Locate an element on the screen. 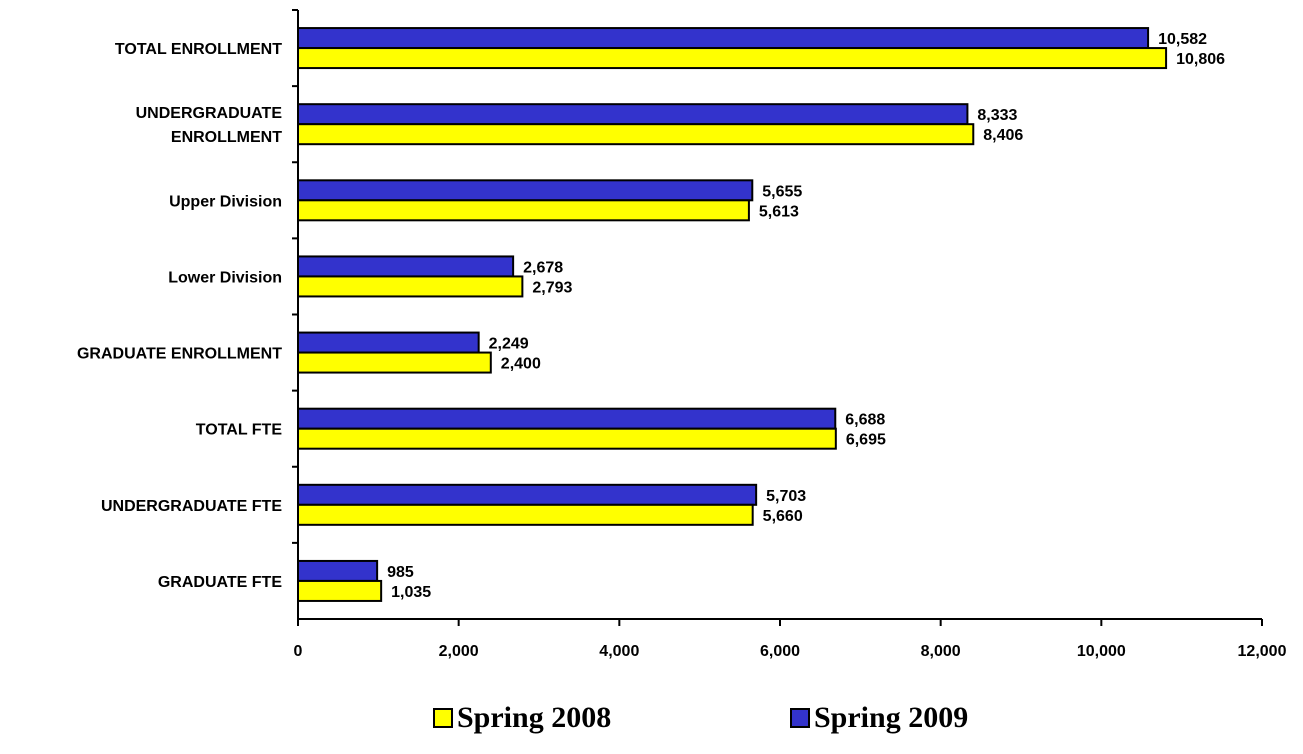  category-label-undergraduate-fte: UNDERGRADUATE FTE is located at coordinates (191, 506).